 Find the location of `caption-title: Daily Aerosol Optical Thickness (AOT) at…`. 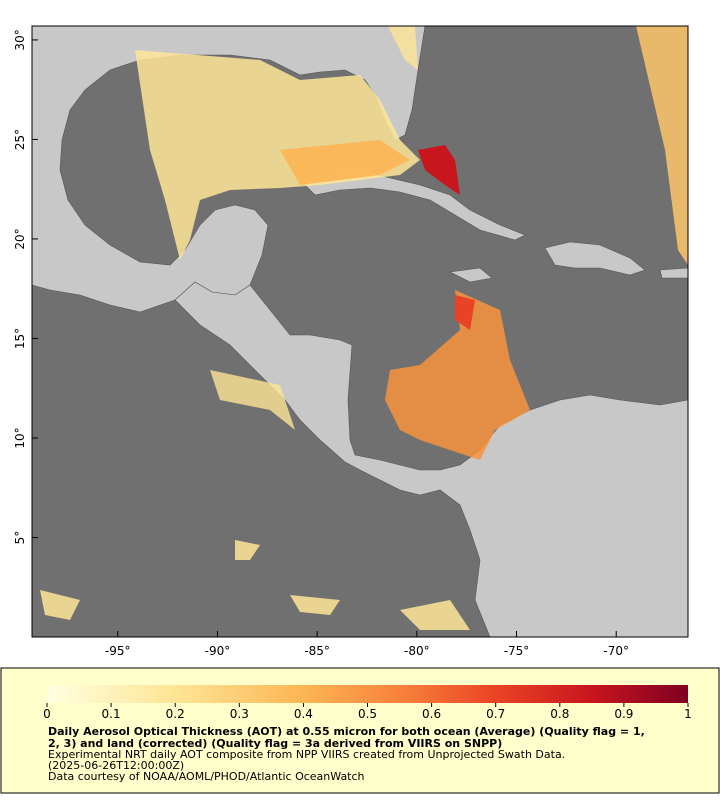

caption-title: Daily Aerosol Optical Thickness (AOT) at… is located at coordinates (346, 731).